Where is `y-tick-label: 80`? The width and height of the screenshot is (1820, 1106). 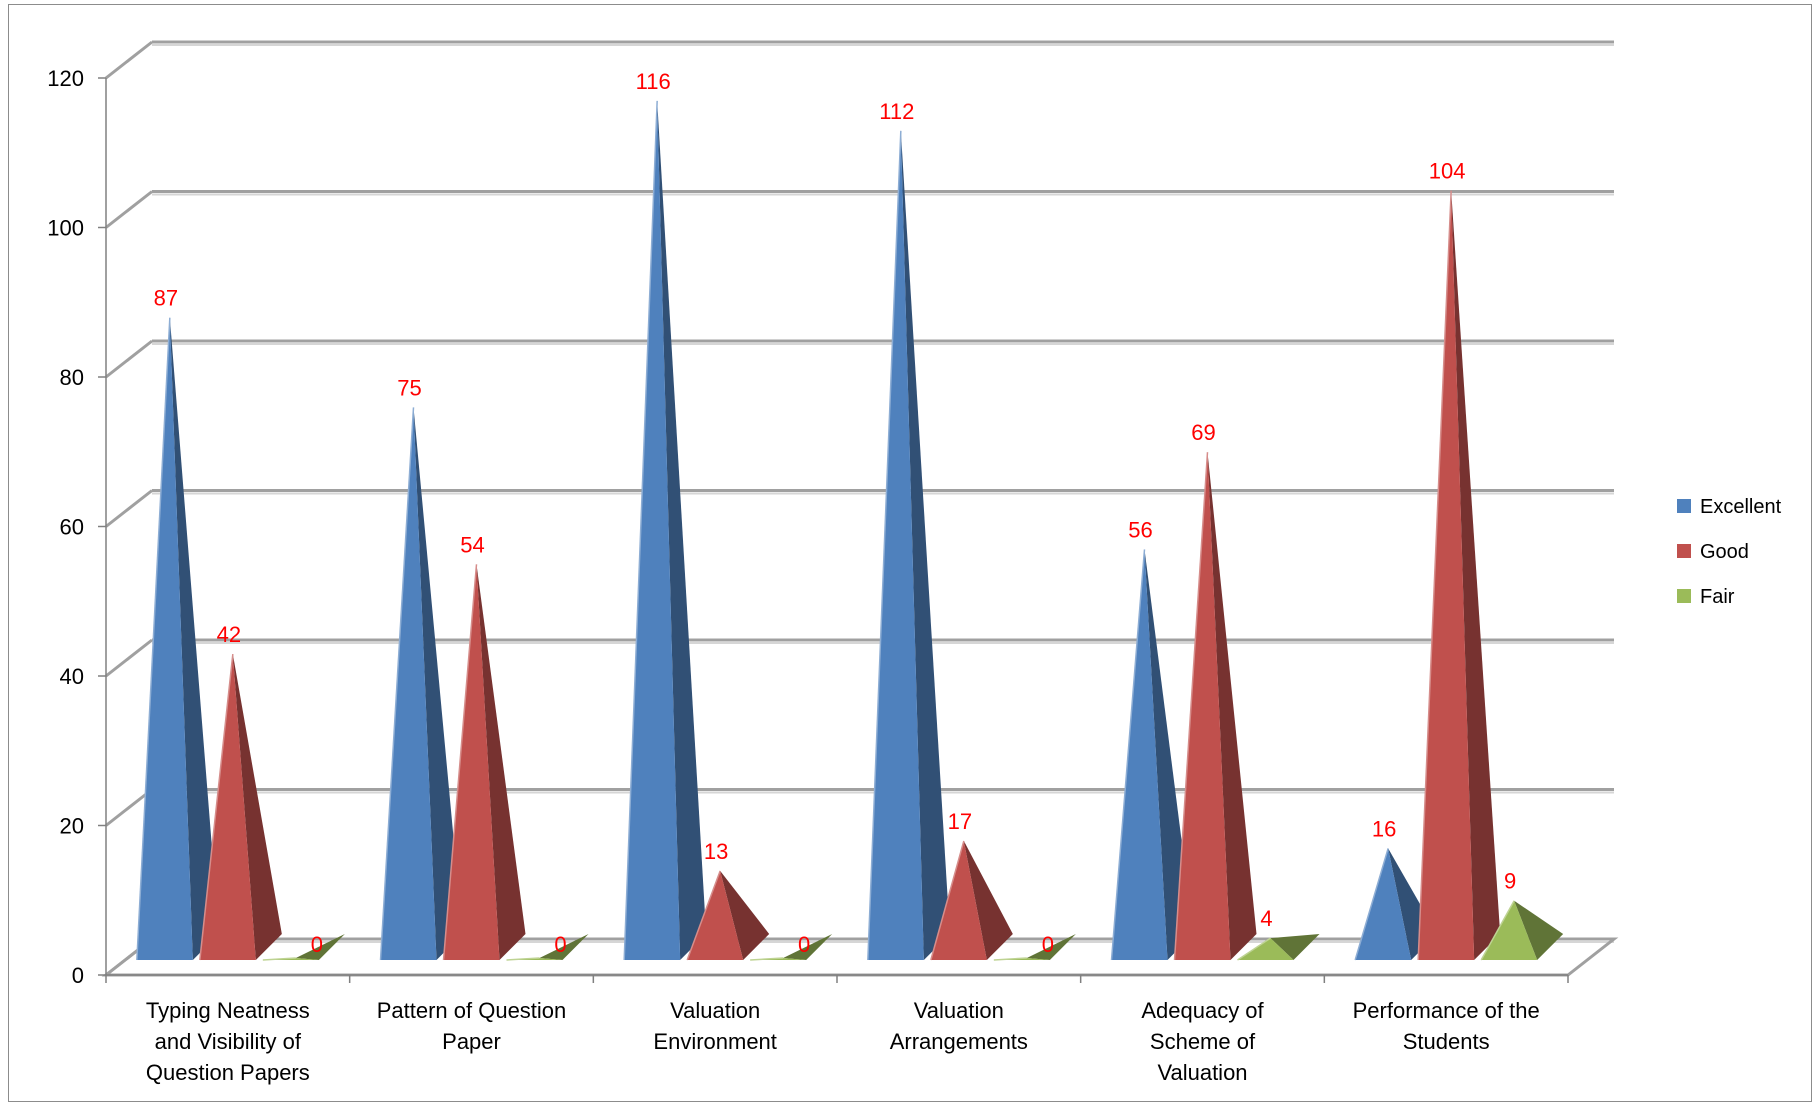 y-tick-label: 80 is located at coordinates (72, 377).